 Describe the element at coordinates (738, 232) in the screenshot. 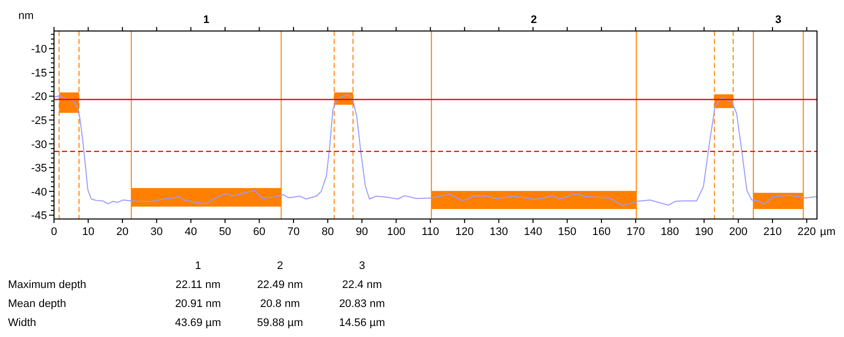

I see `x-tick-label: 200` at that location.